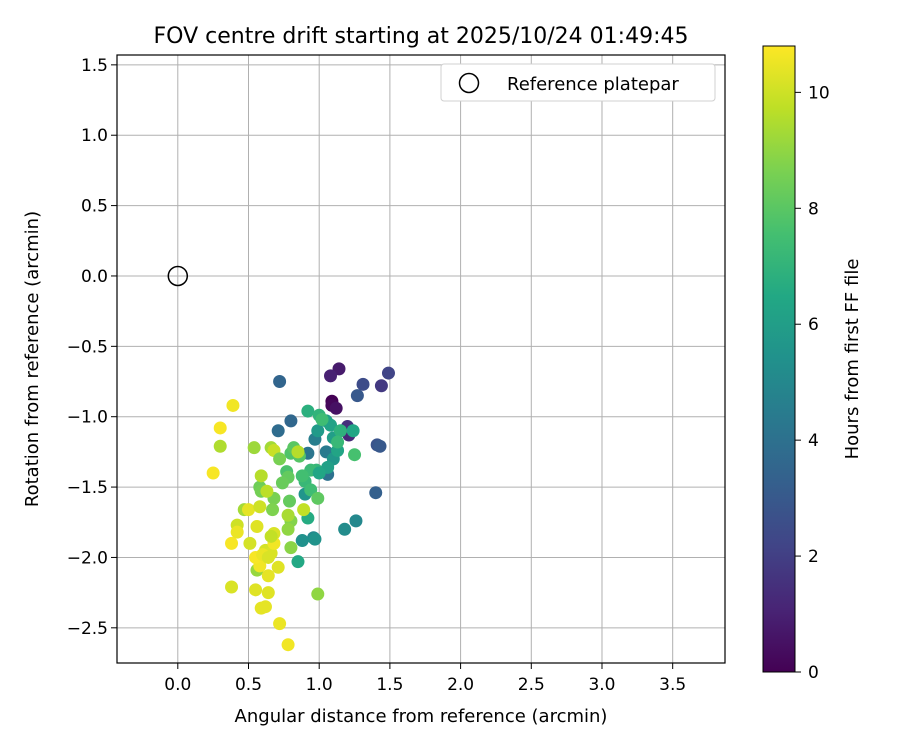  Describe the element at coordinates (601, 685) in the screenshot. I see `x-tick-label: 3.0` at that location.